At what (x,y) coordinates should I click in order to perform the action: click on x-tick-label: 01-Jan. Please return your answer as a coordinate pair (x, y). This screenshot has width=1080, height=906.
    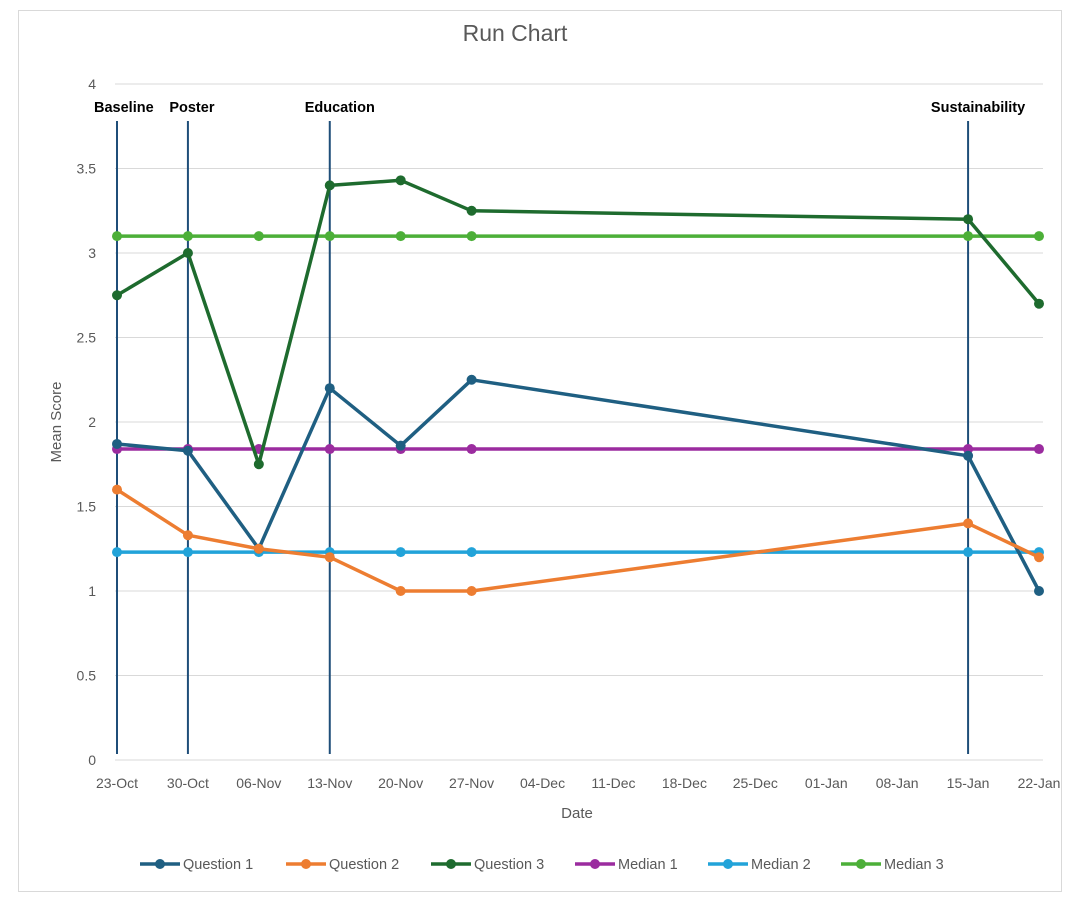
    Looking at the image, I should click on (826, 783).